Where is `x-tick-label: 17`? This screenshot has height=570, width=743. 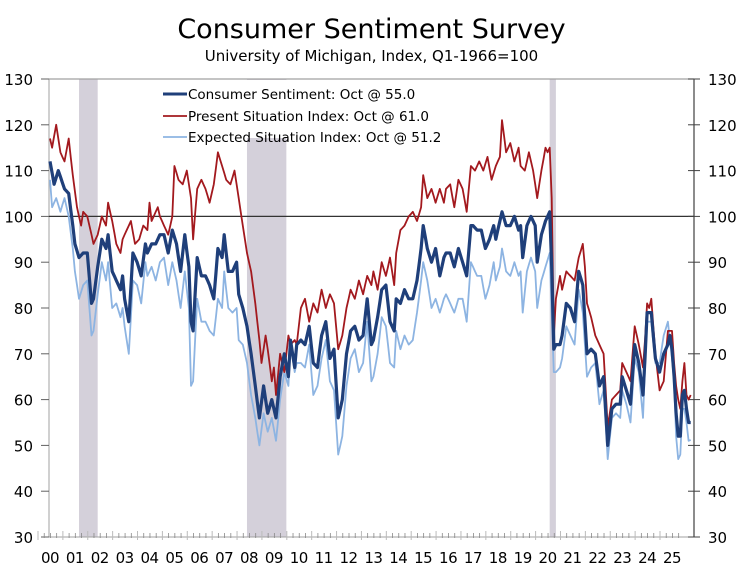
x-tick-label: 17 is located at coordinates (473, 558).